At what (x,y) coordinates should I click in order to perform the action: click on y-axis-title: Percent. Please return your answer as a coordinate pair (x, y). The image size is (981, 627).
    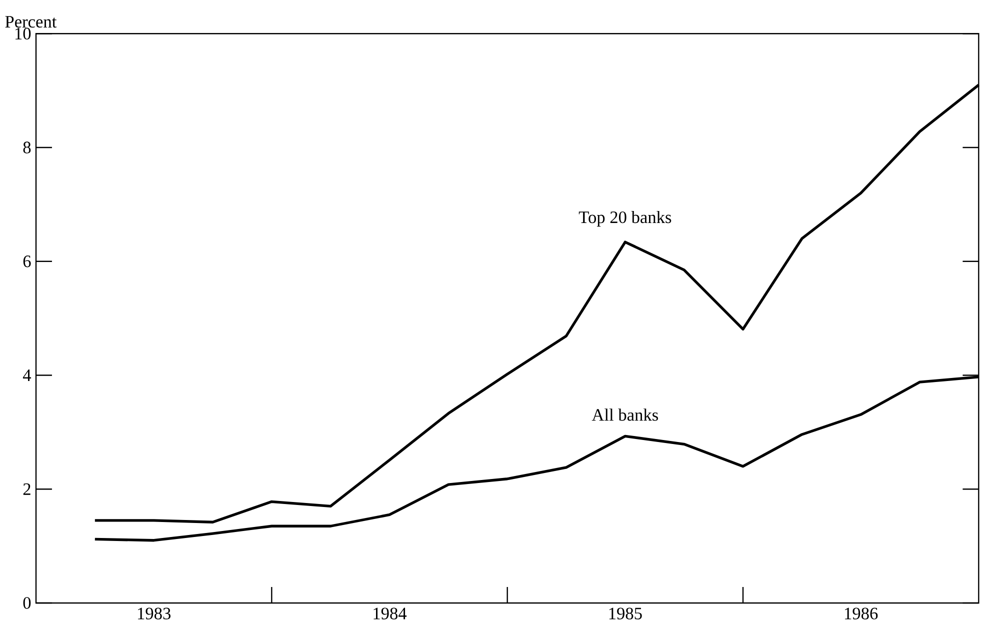
    Looking at the image, I should click on (31, 22).